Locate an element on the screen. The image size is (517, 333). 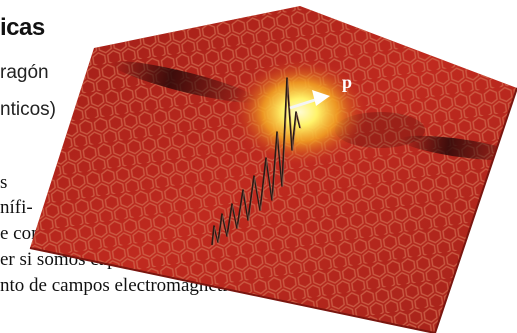
momentum-arrow is located at coordinates (309, 100).